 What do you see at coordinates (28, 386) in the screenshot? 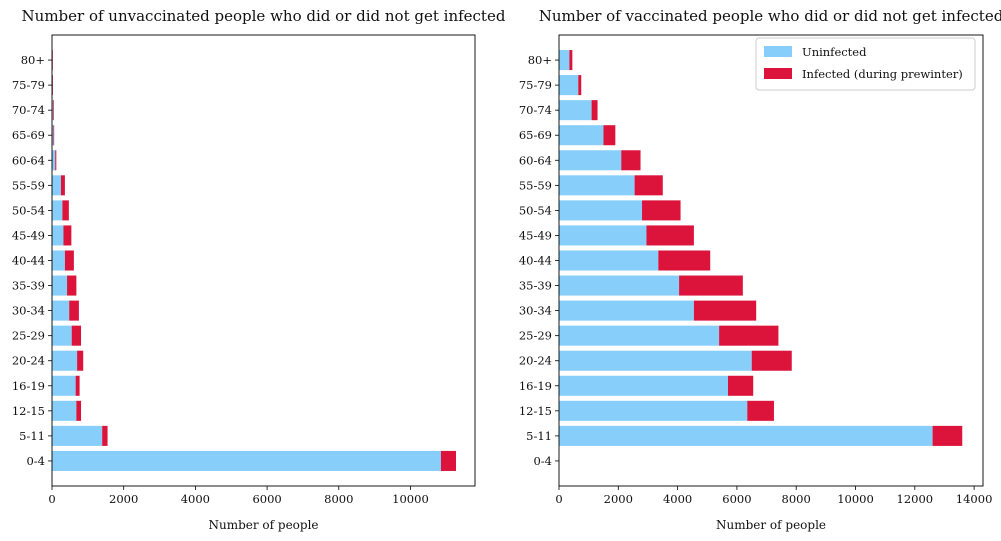
I see `y-tick-label: 16-19` at bounding box center [28, 386].